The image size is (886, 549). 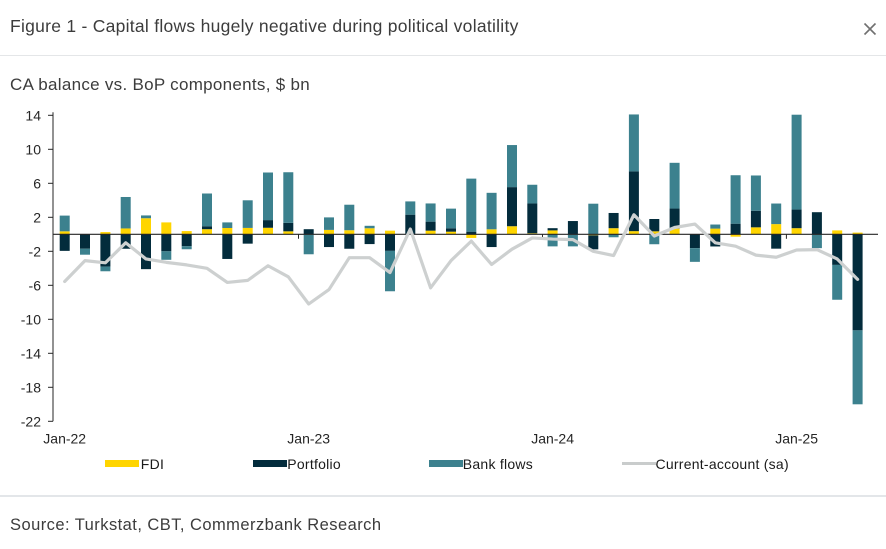 I want to click on svg-text: -22, so click(x=31, y=421).